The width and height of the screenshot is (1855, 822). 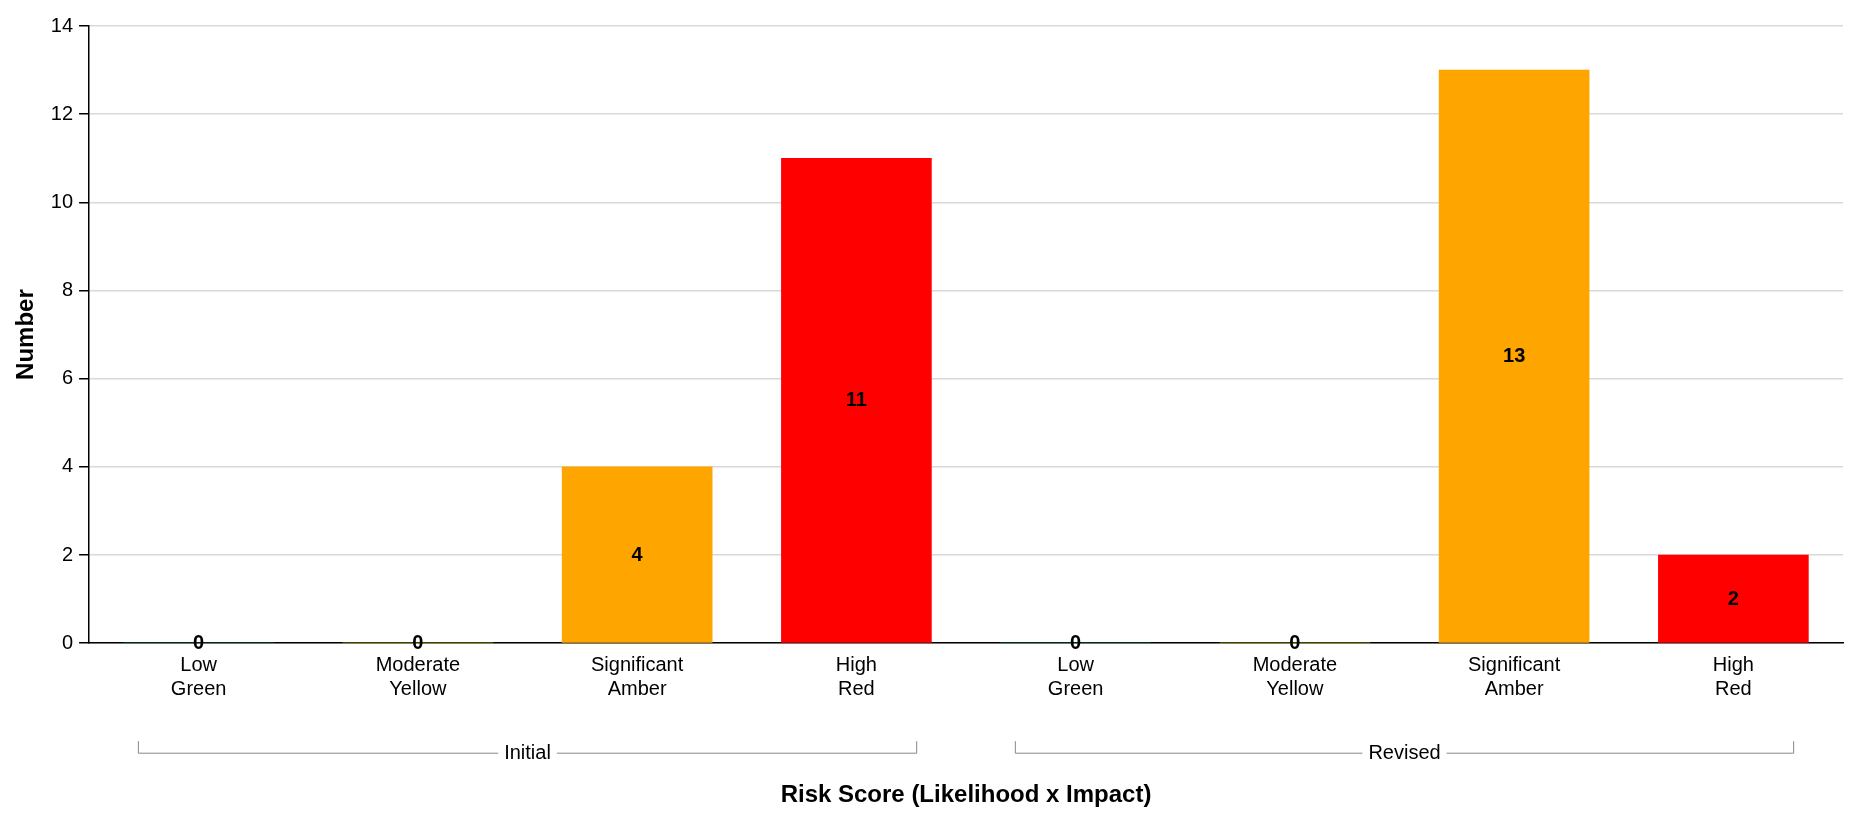 I want to click on data-label: 2, so click(x=1733, y=597).